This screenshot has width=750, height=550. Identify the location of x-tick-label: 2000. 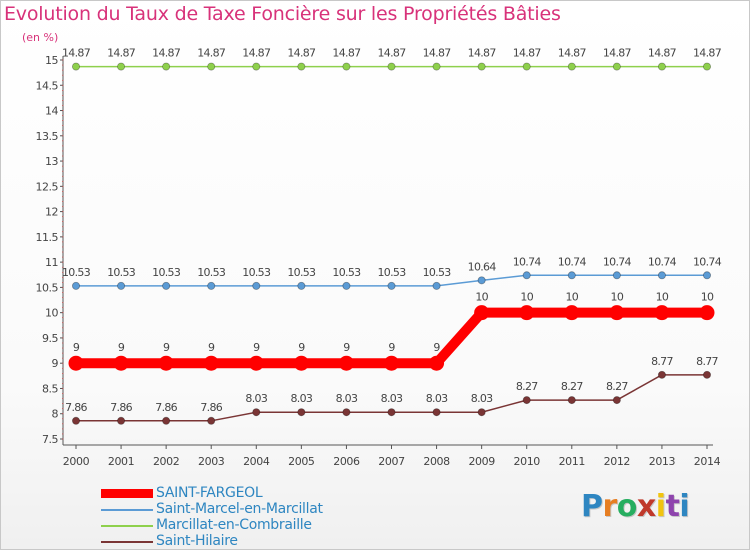
(76, 461).